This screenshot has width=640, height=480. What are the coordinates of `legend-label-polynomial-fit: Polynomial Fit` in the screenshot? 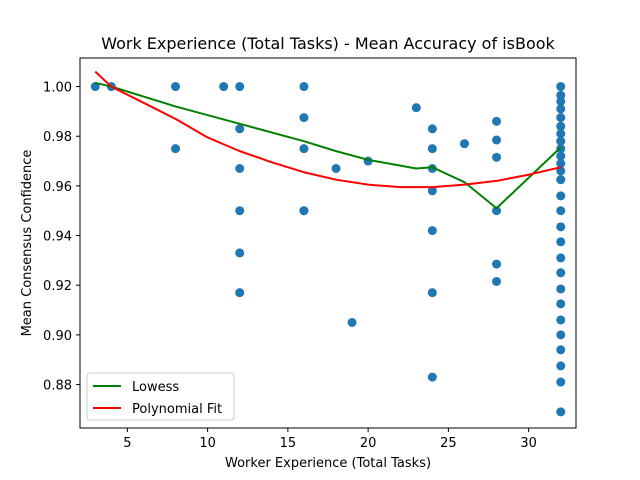 It's located at (177, 409).